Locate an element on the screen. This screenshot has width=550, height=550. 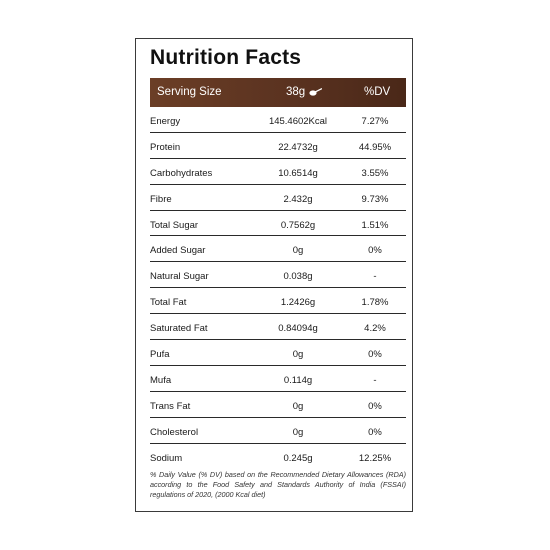
nutrient-row: Saturated Fat 0.84094g 4.2% is located at coordinates (278, 327).